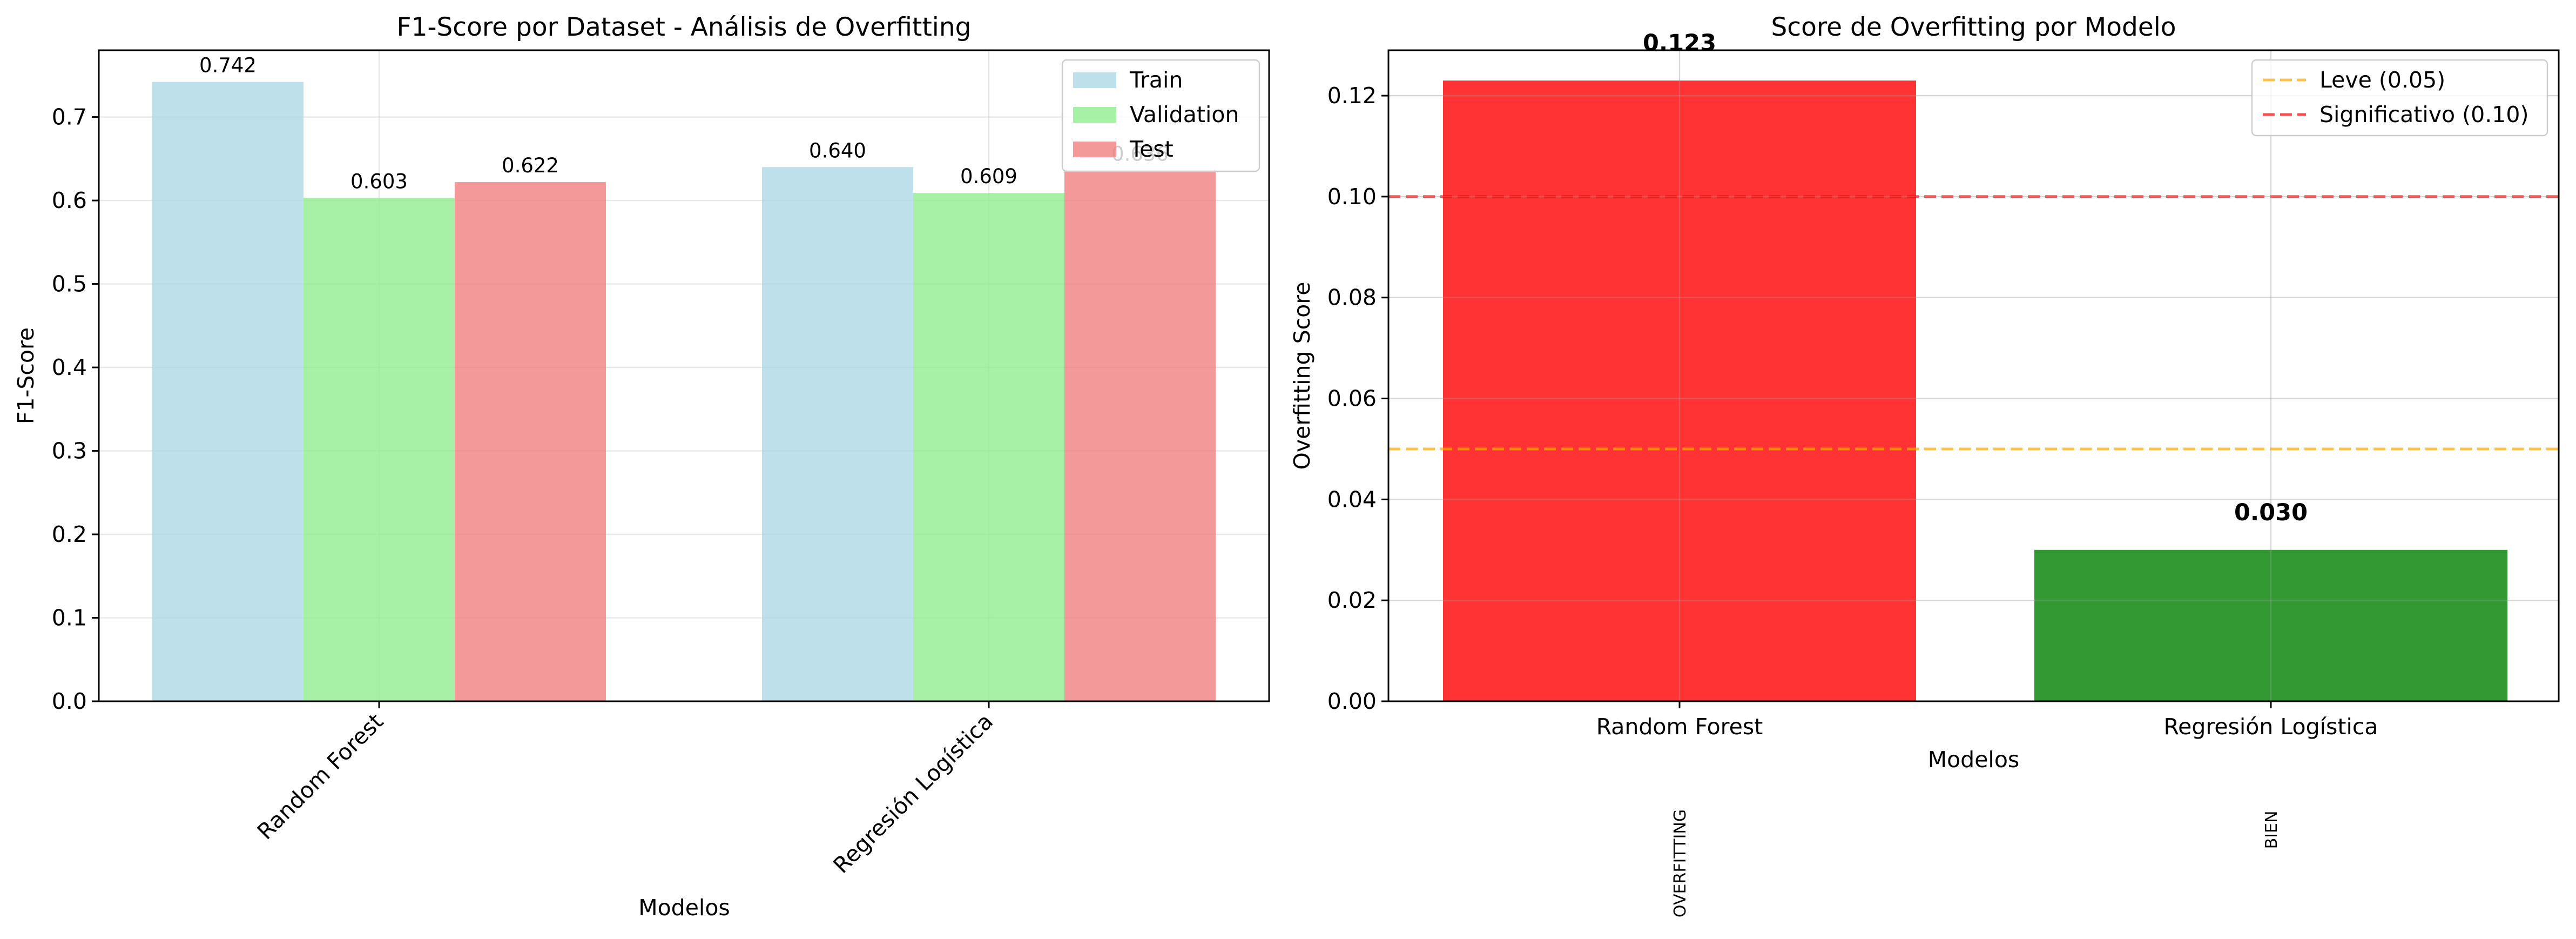  I want to click on overfitting-x-tick-label-regresion-logistica: Regresión Logística, so click(2270, 727).